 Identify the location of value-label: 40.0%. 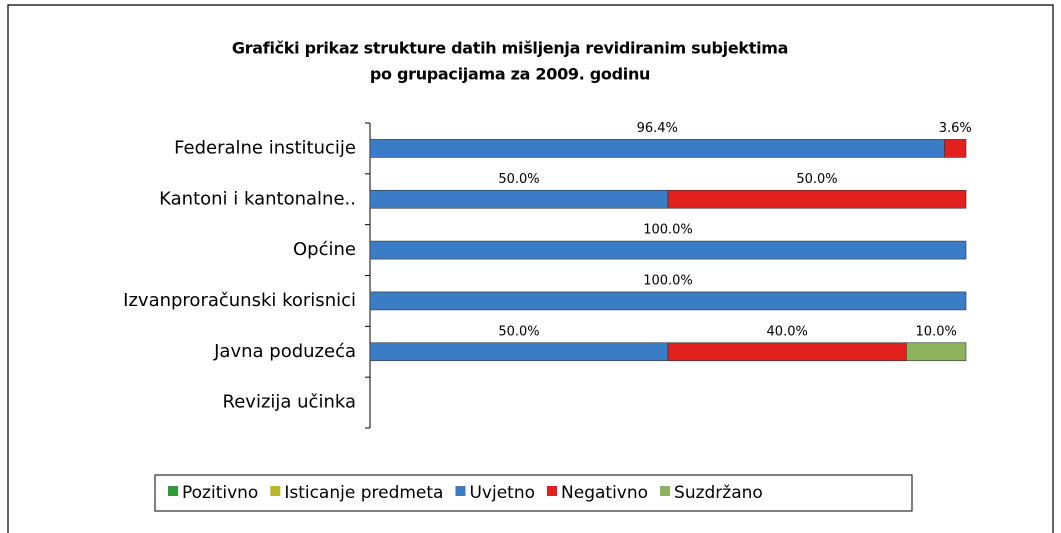
(787, 331).